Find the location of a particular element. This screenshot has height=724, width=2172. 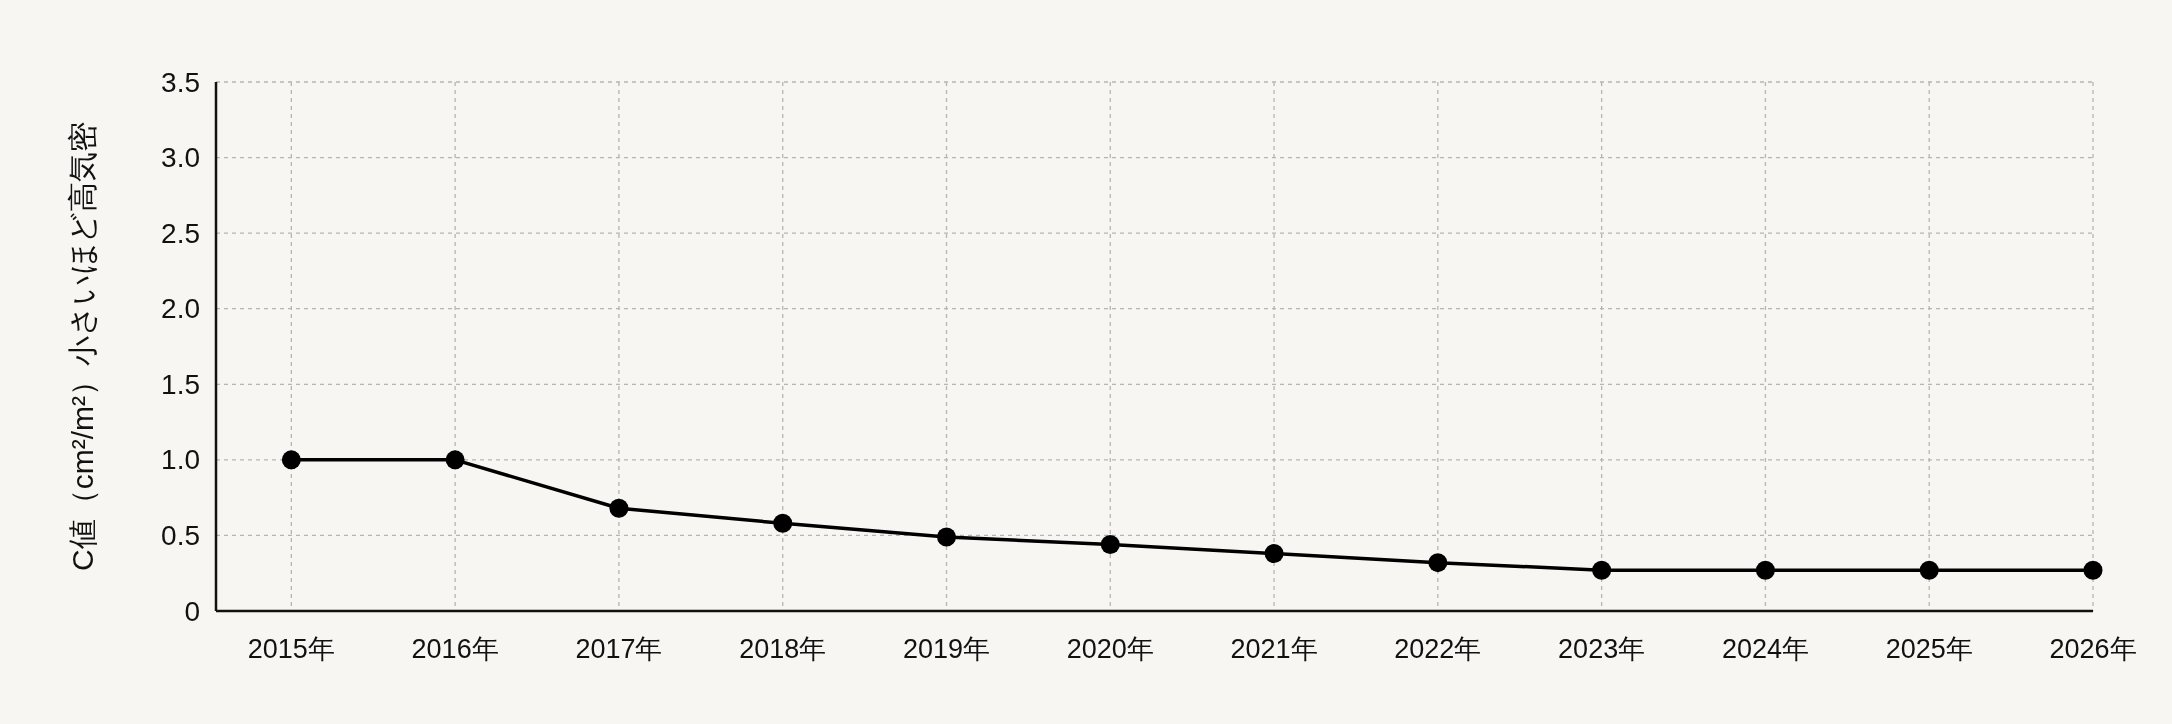

x-tick-label: 2024年 is located at coordinates (1765, 649).